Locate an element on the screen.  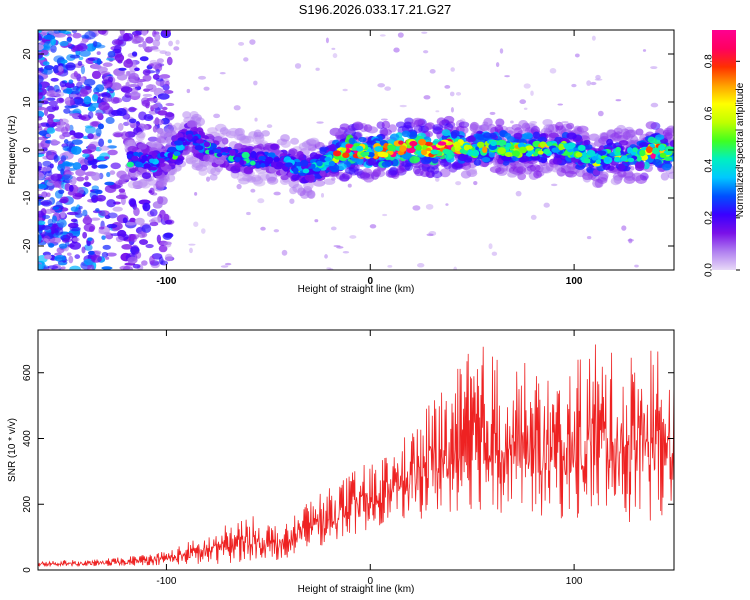
colorbar-tick-label: 0.8 is located at coordinates (709, 61).